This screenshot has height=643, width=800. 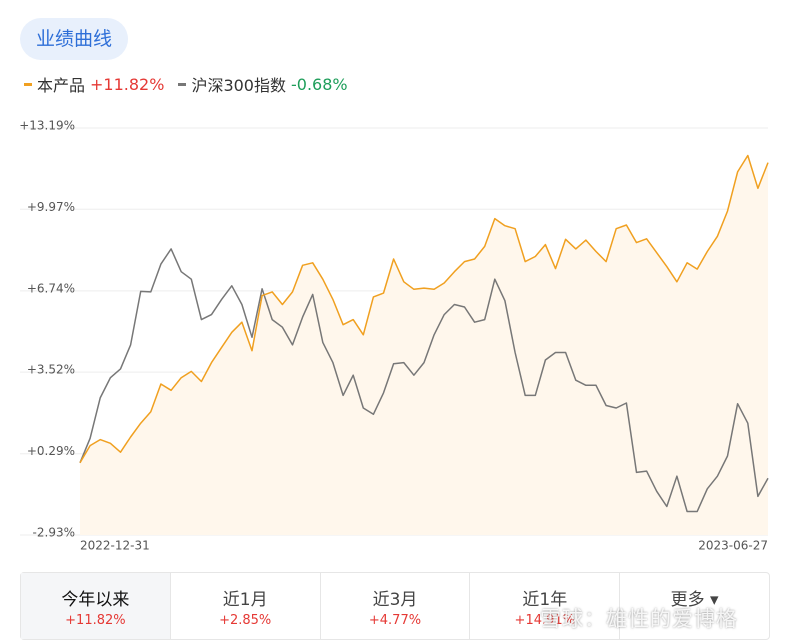 I want to click on watermark: 雪球：雄性的爱博格, so click(x=639, y=619).